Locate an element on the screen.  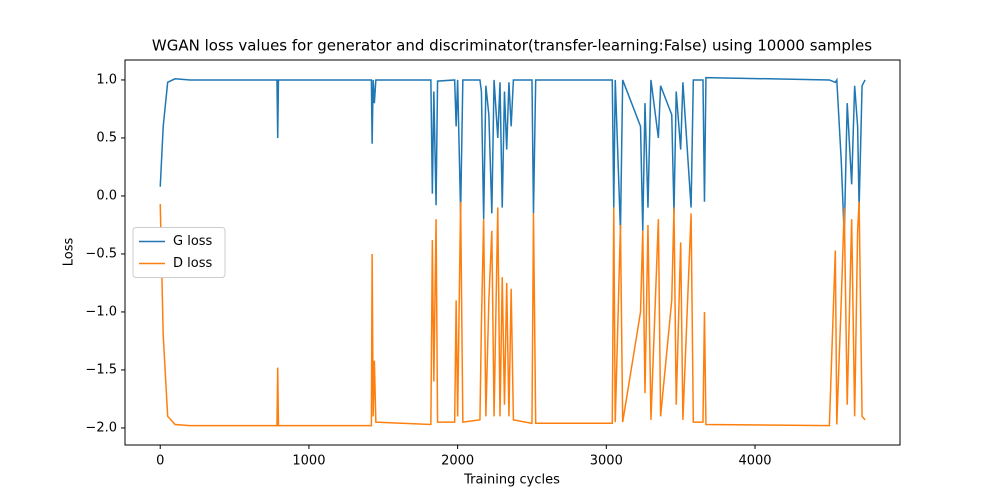
legend-label: D loss is located at coordinates (192, 263).